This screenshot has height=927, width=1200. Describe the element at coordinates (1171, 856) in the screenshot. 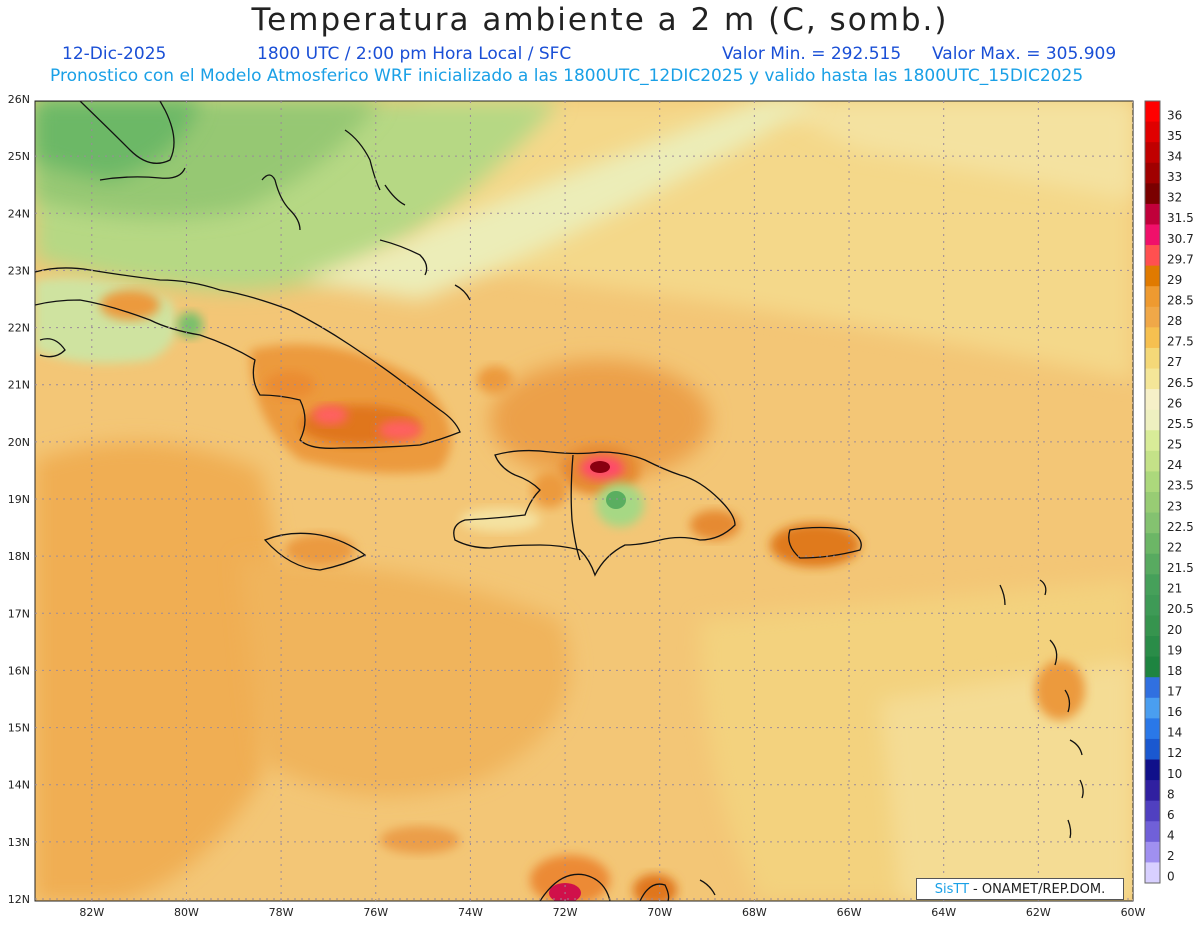

I see `legend-label: 2` at that location.